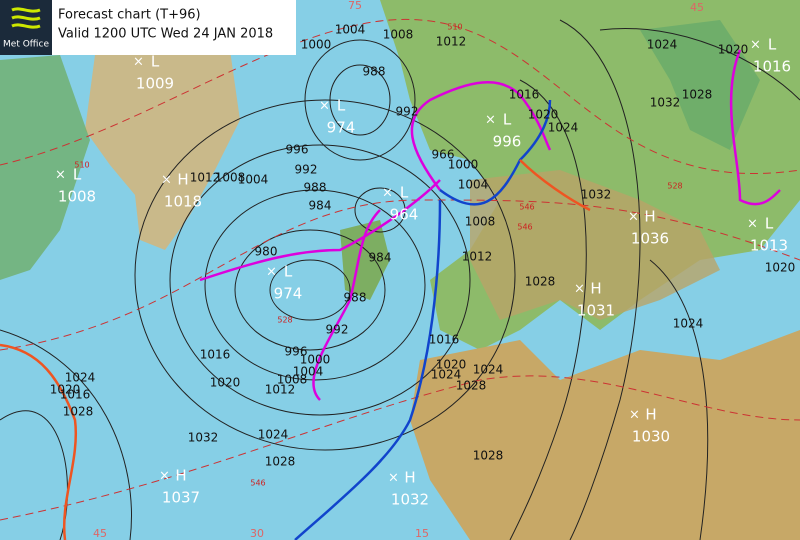 The image size is (800, 540). Describe the element at coordinates (380, 258) in the screenshot. I see `isobar-label: 984` at that location.